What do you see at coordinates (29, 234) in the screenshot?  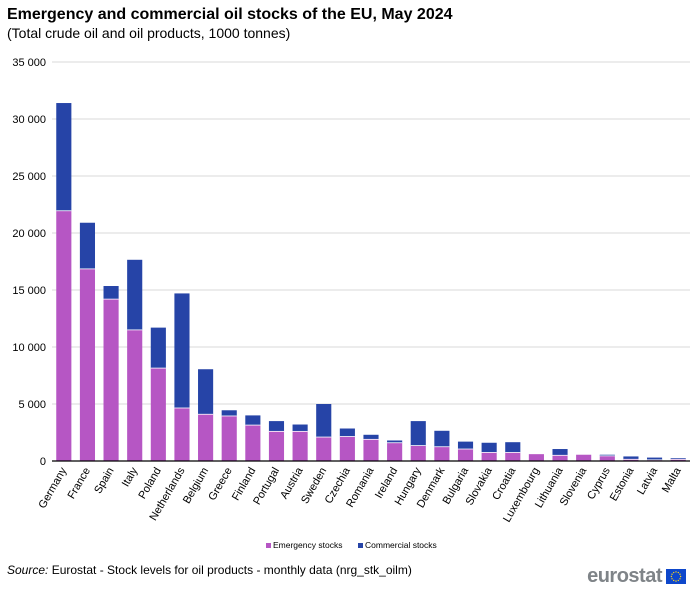 I see `y-tick-label: 20 000` at bounding box center [29, 234].